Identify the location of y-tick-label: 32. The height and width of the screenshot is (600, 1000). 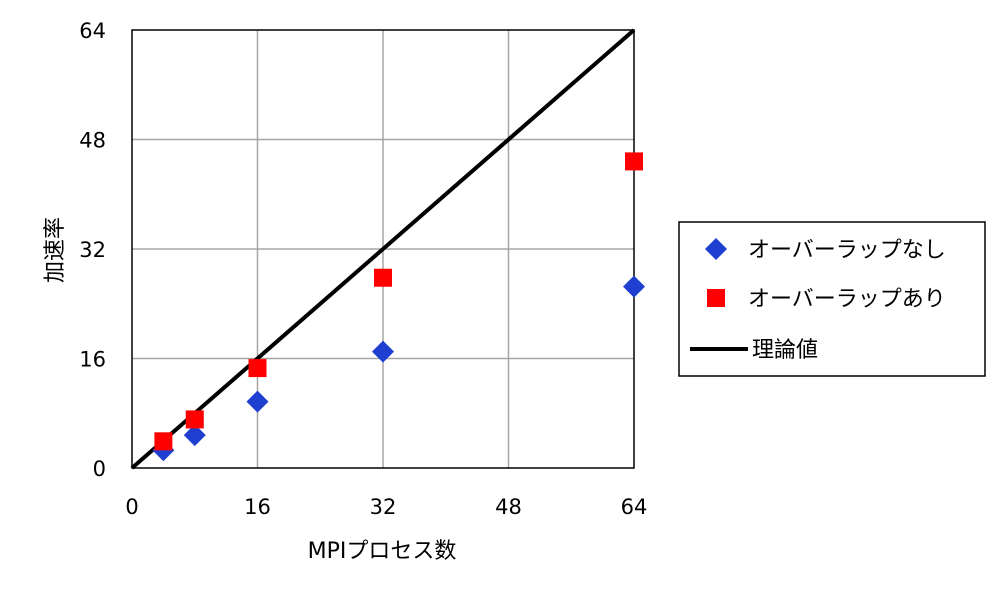
(92, 250).